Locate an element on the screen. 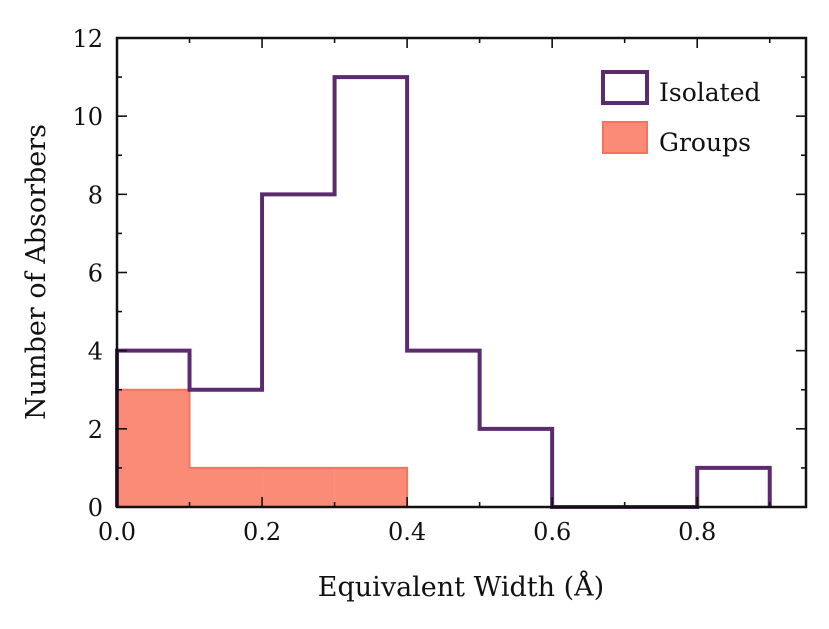  legend-label-isolated: Isolated is located at coordinates (710, 92).